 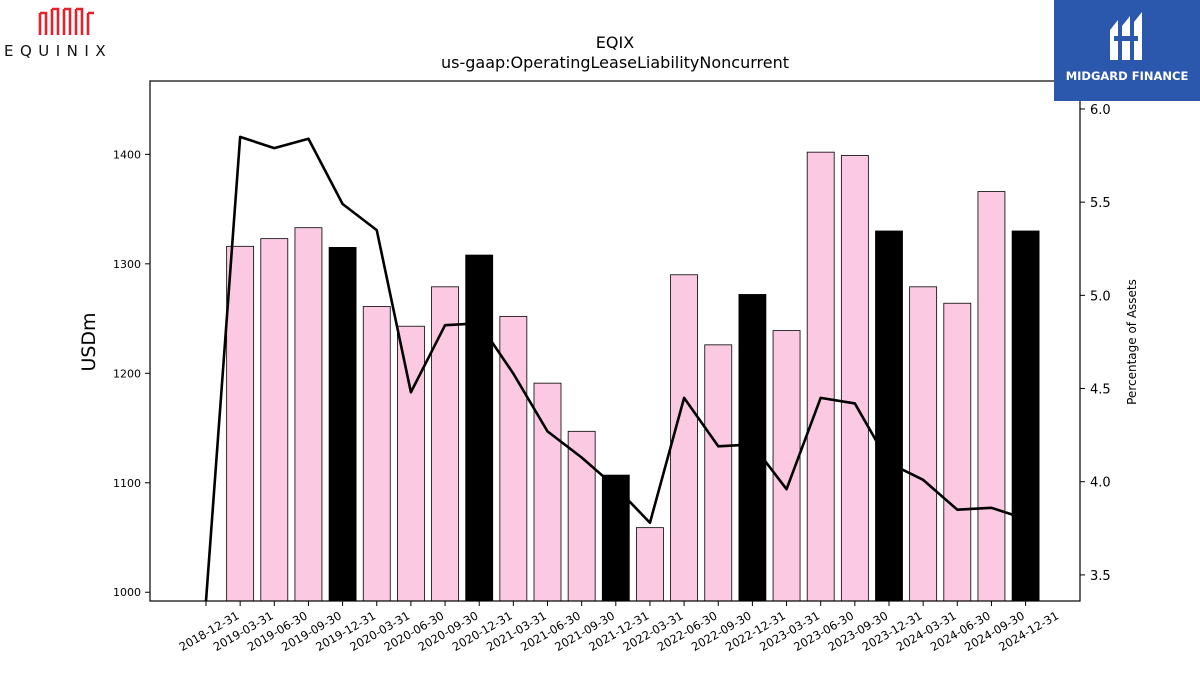 What do you see at coordinates (127, 264) in the screenshot?
I see `y-tick-label: 1300` at bounding box center [127, 264].